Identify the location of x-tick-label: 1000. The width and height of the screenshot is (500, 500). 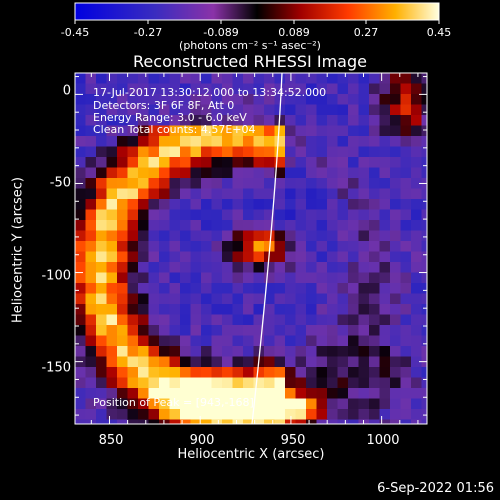
(383, 440).